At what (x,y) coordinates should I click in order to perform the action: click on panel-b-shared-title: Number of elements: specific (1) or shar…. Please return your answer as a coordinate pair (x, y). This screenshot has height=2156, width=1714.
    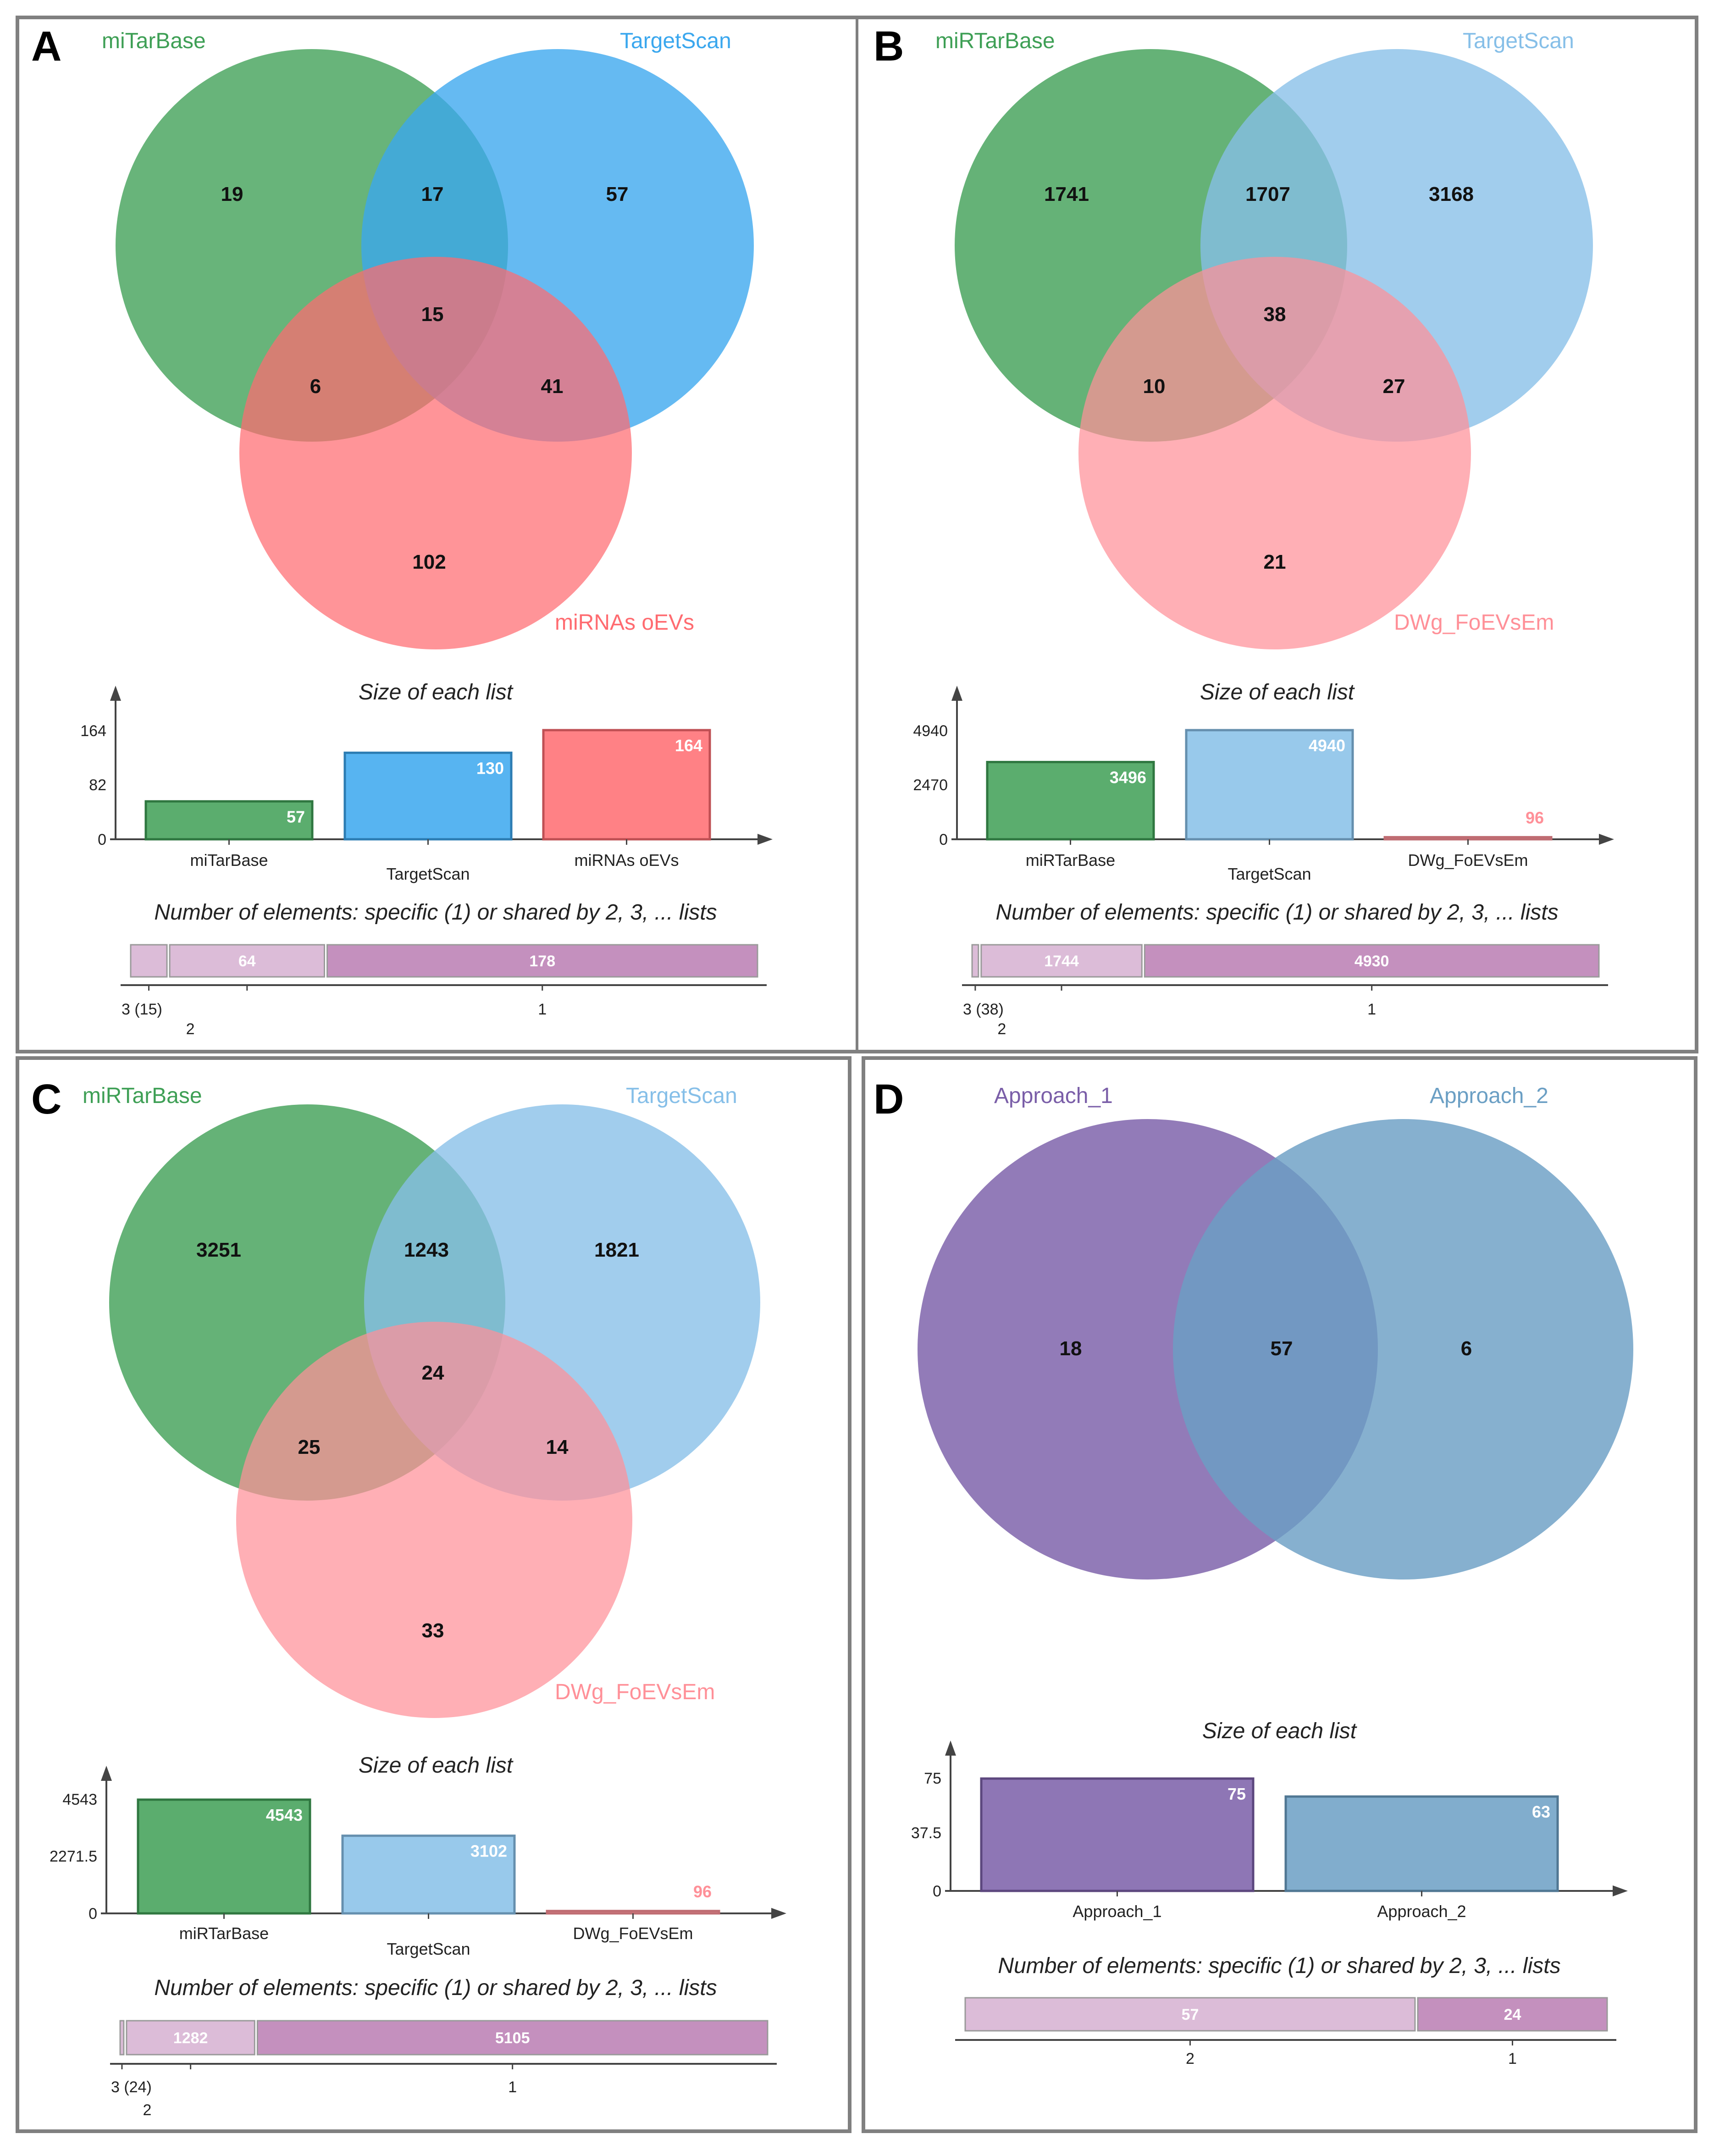
    Looking at the image, I should click on (1277, 912).